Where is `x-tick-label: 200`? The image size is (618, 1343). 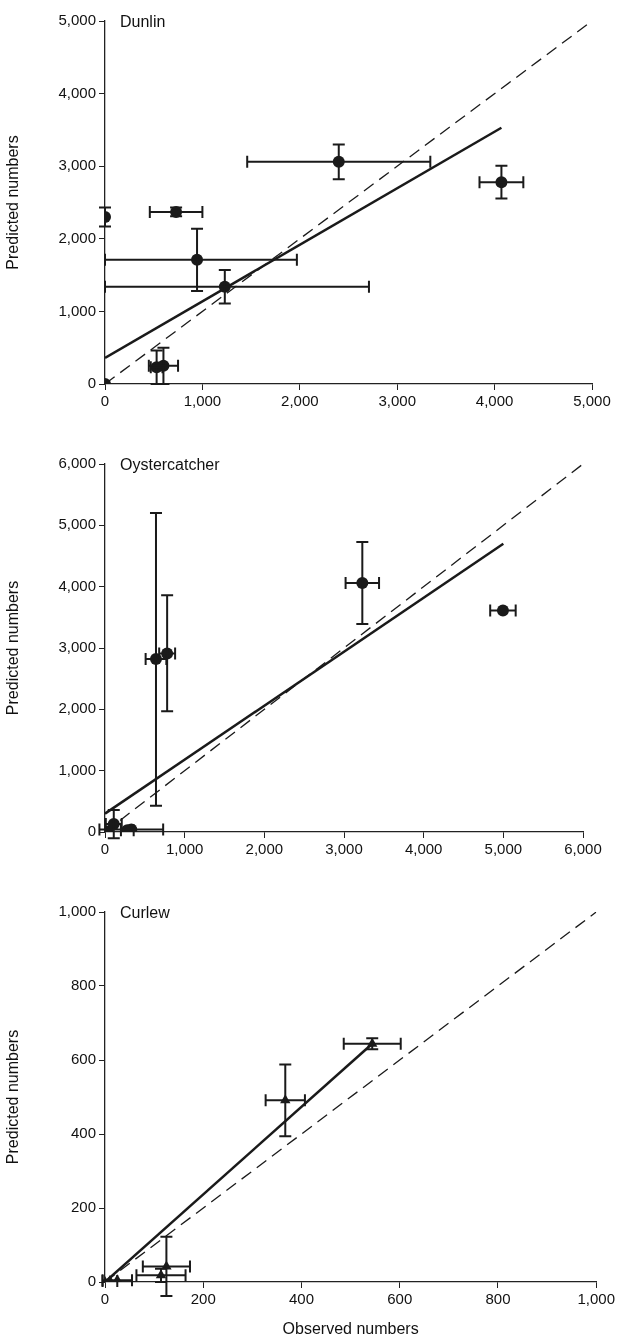 x-tick-label: 200 is located at coordinates (203, 1299).